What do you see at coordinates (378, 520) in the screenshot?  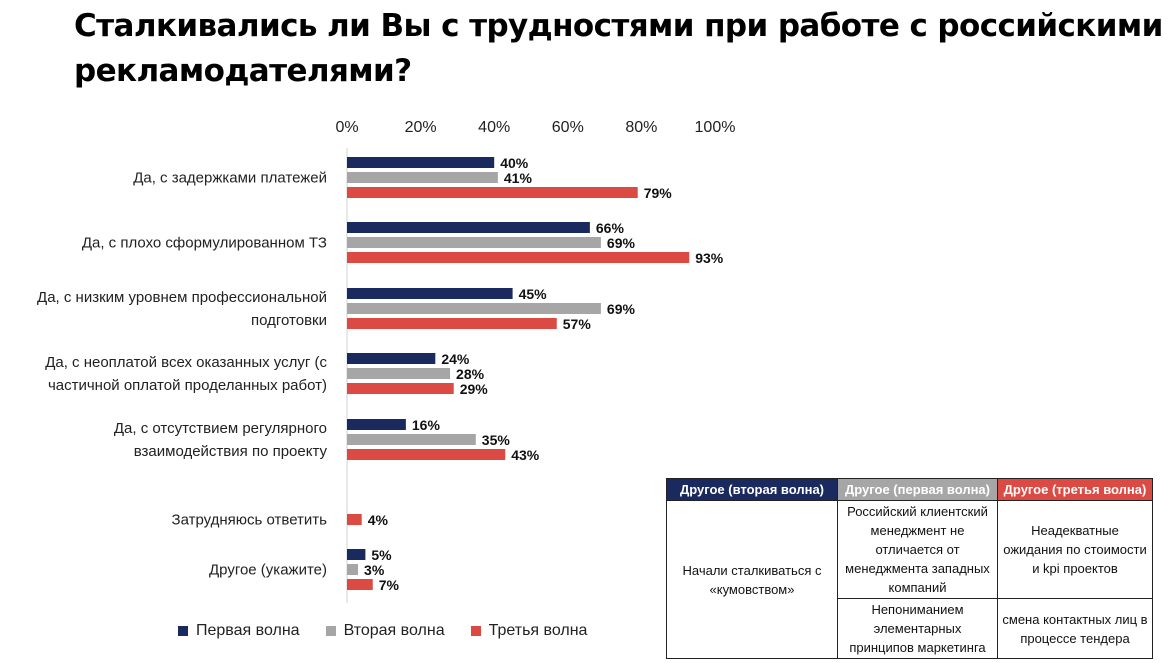 I see `data-label: 4%` at bounding box center [378, 520].